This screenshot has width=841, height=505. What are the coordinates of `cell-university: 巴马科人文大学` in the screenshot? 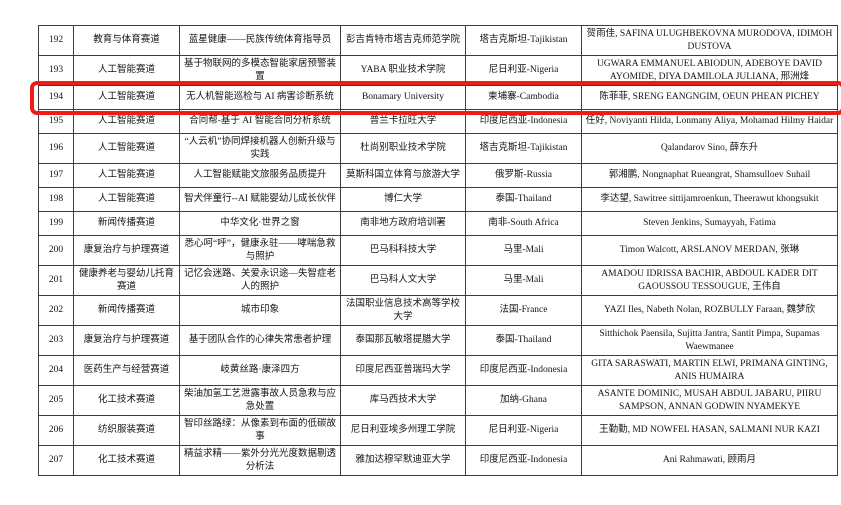 It's located at (403, 280).